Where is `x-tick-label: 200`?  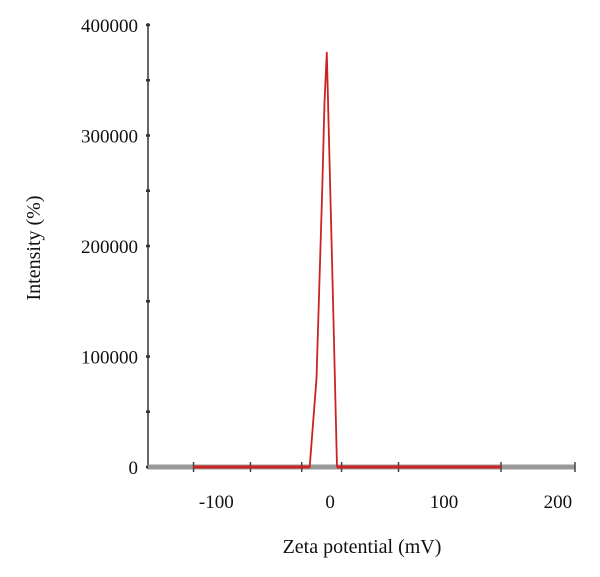
x-tick-label: 200 is located at coordinates (558, 502).